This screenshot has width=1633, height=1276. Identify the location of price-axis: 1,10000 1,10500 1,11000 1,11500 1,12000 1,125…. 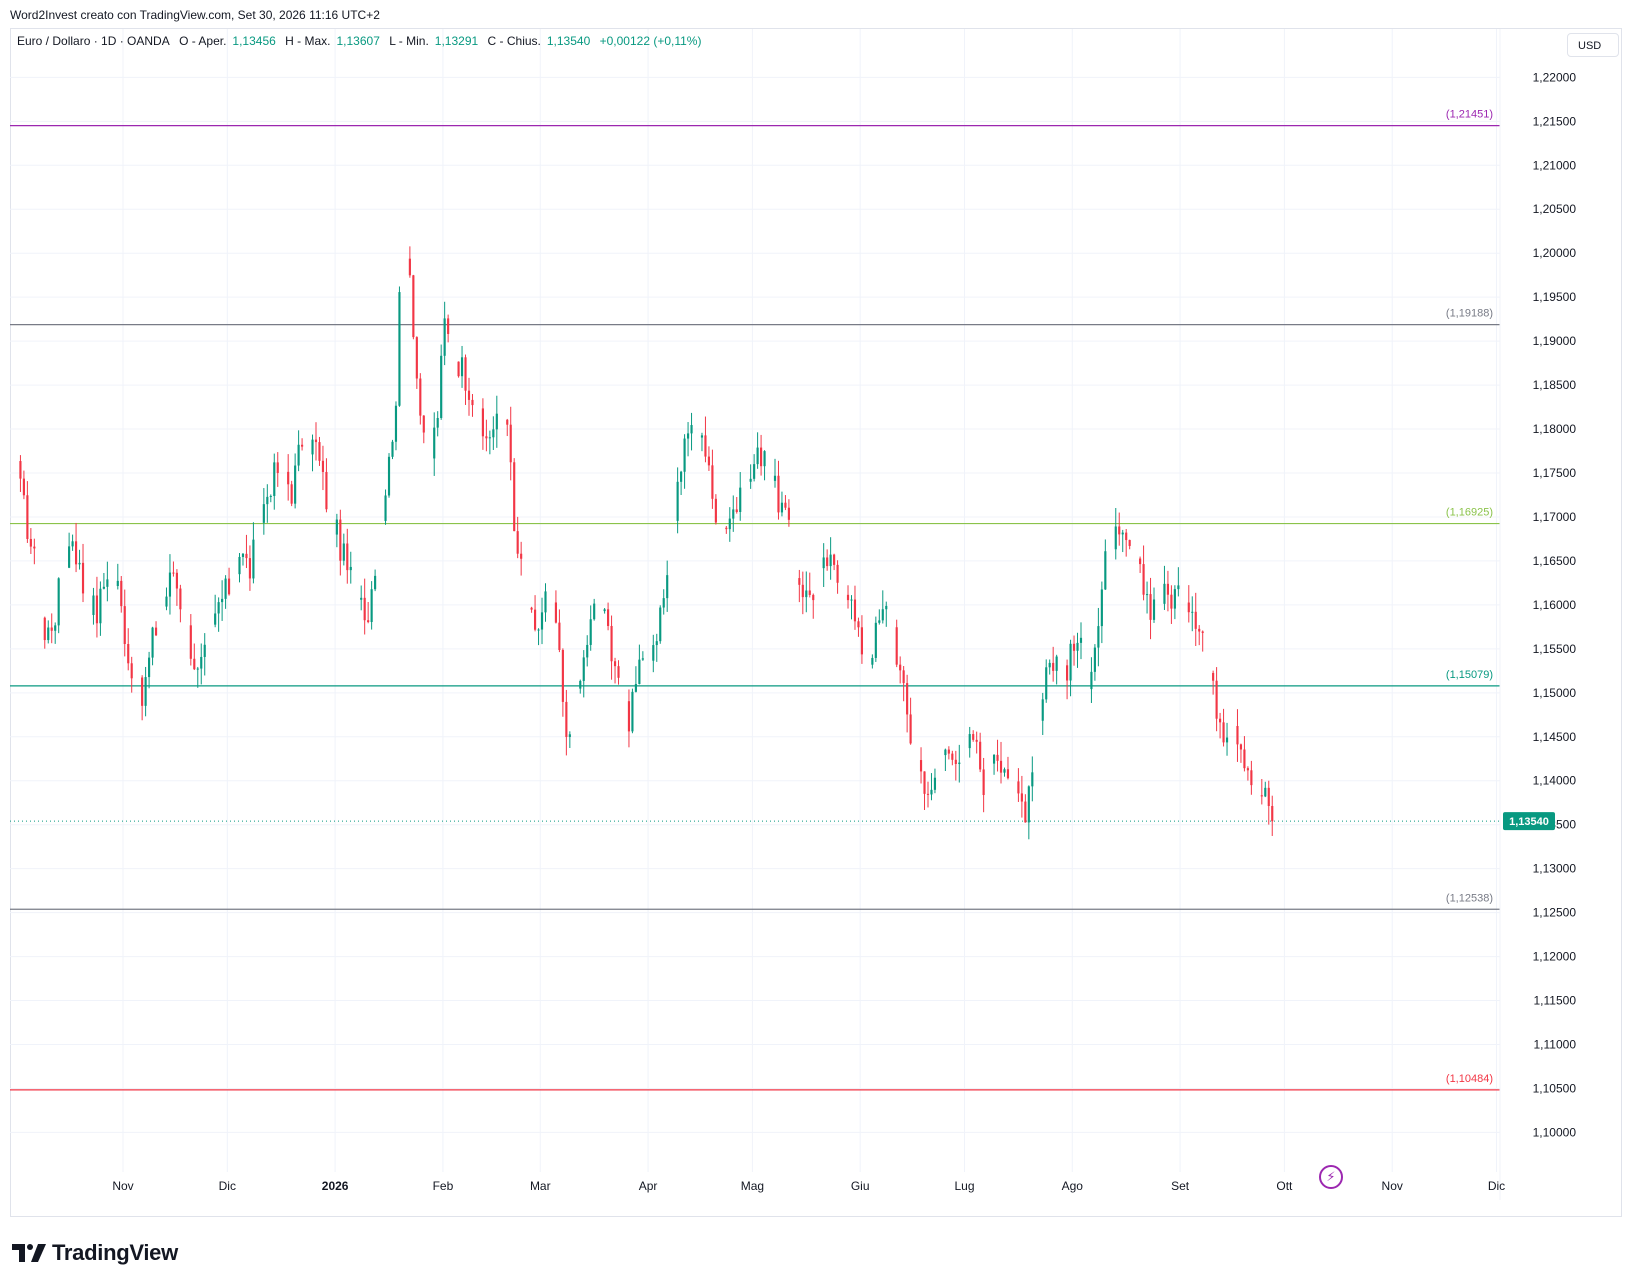
(1538, 614).